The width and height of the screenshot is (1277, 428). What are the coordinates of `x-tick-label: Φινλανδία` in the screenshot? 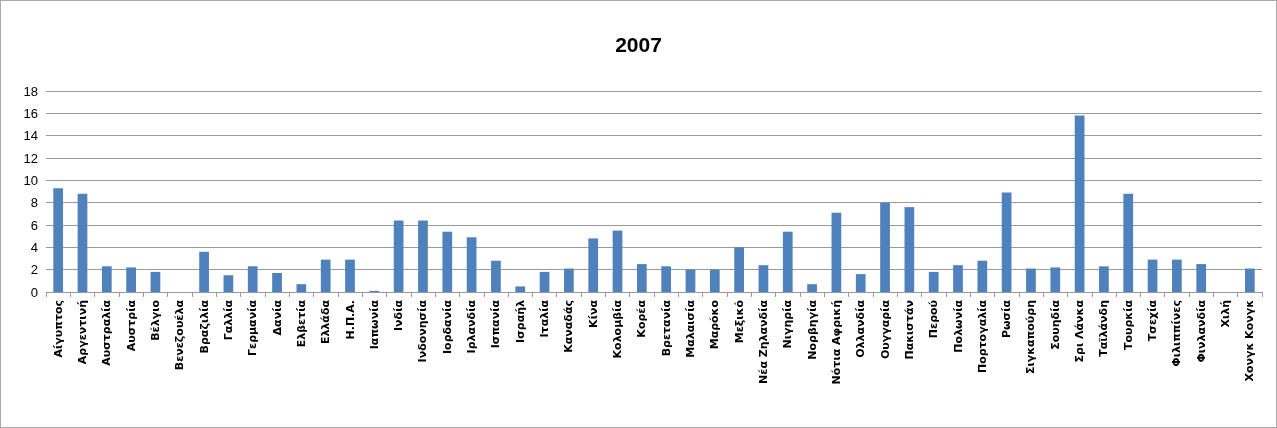 It's located at (1201, 331).